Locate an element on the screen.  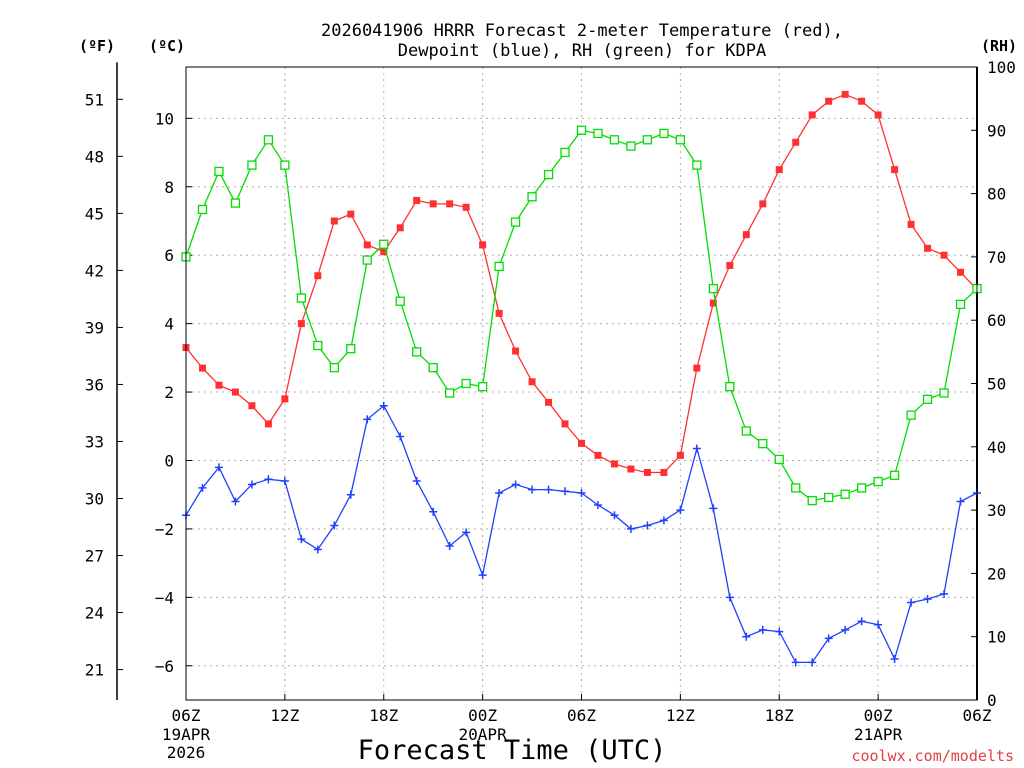
date-label: 20APR is located at coordinates (483, 734).